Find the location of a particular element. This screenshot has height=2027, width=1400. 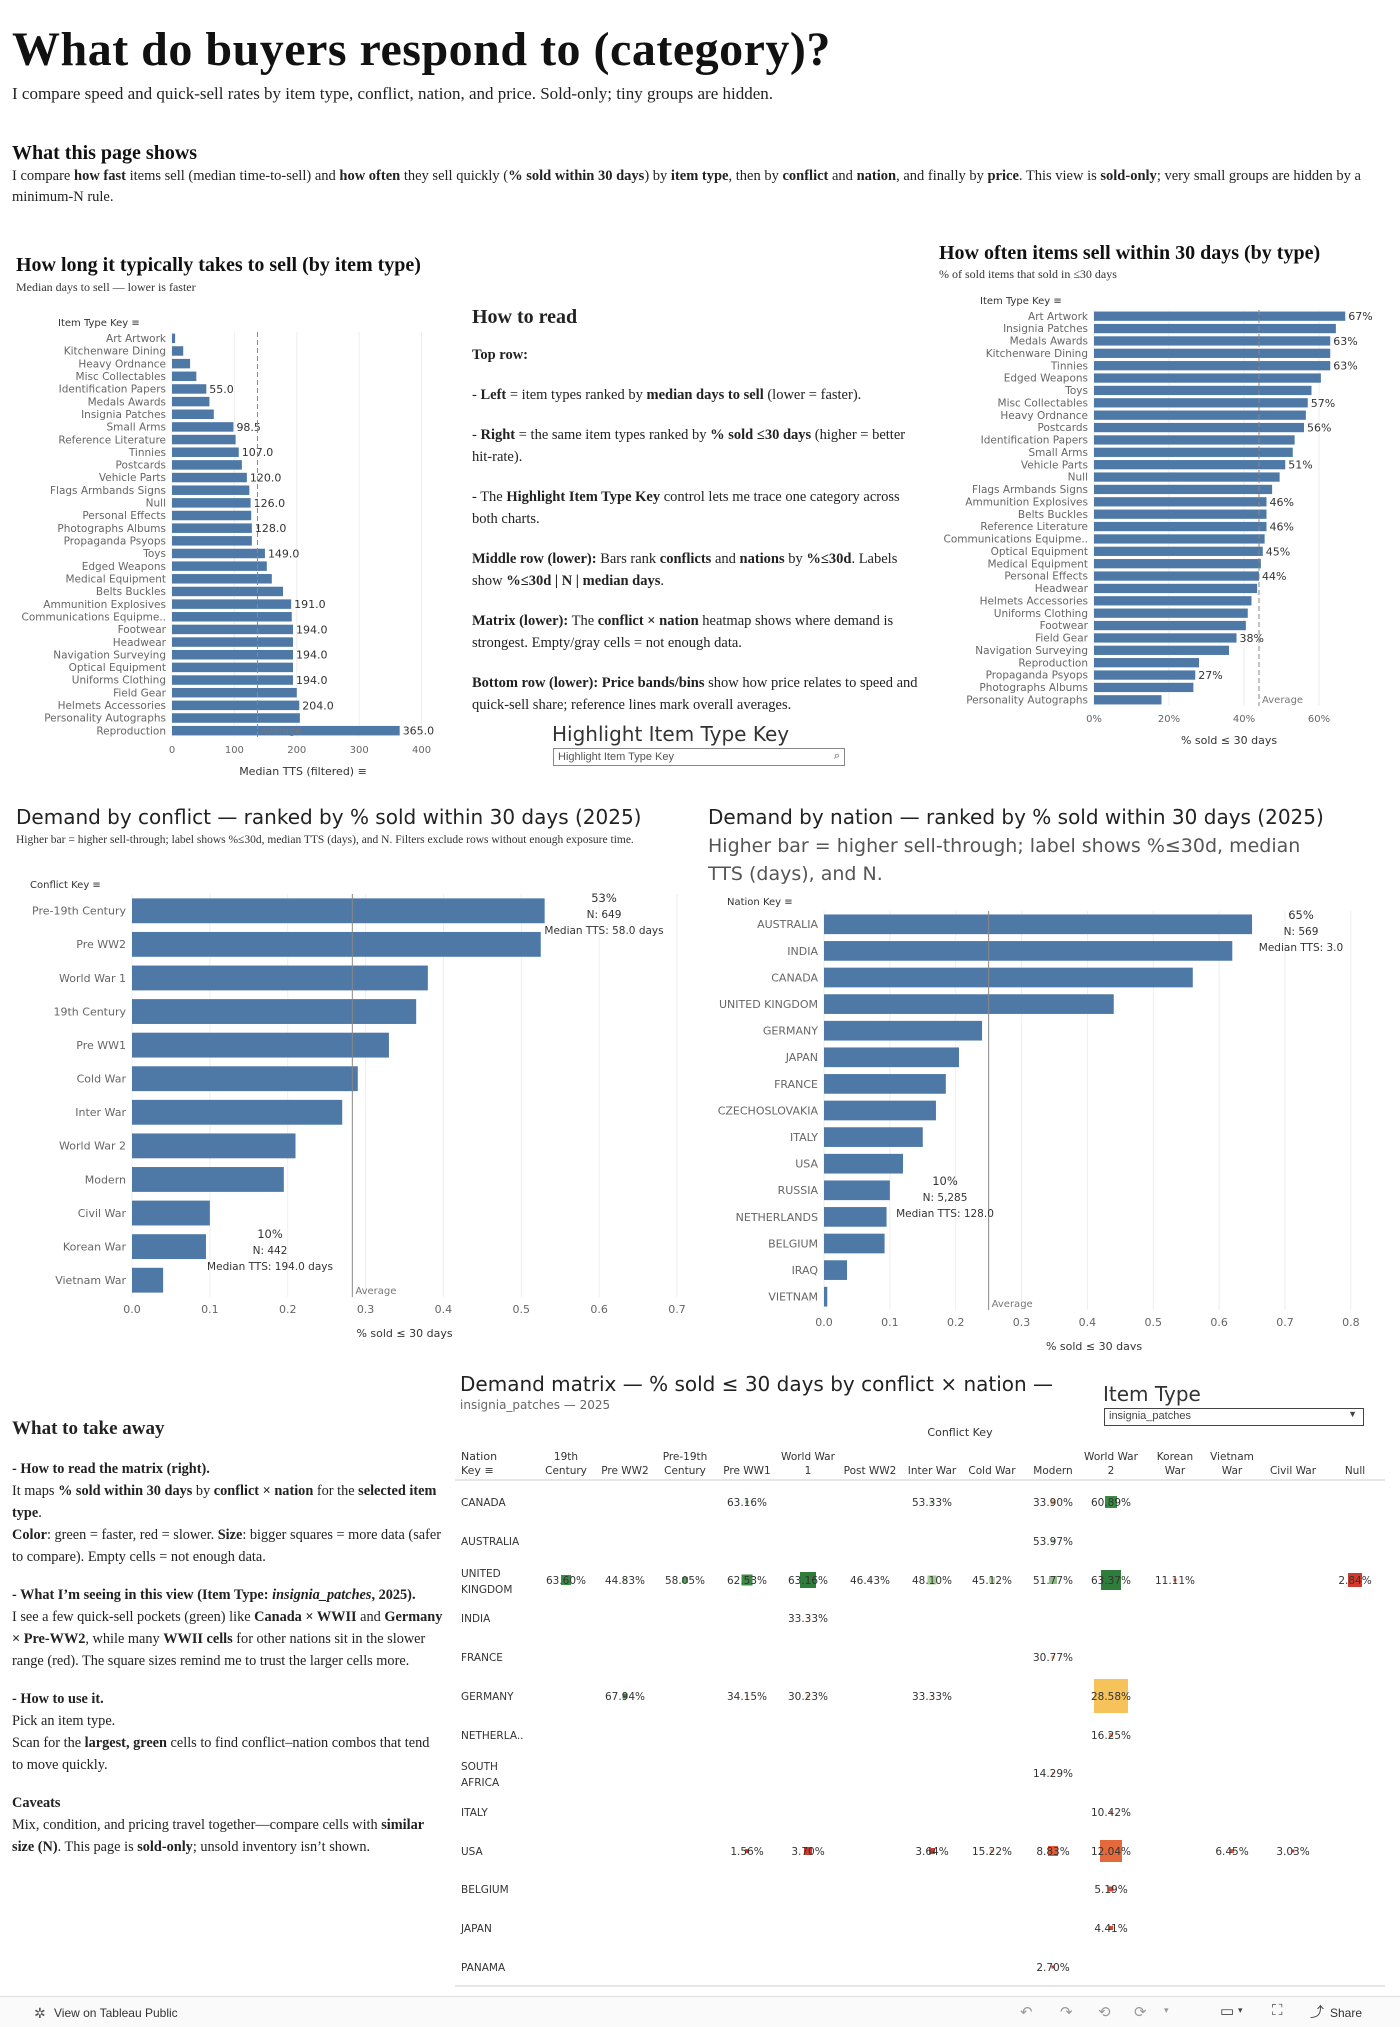

pct-type-chart-subtitle: % of sold items that sold in ≤30 days is located at coordinates (1028, 274).